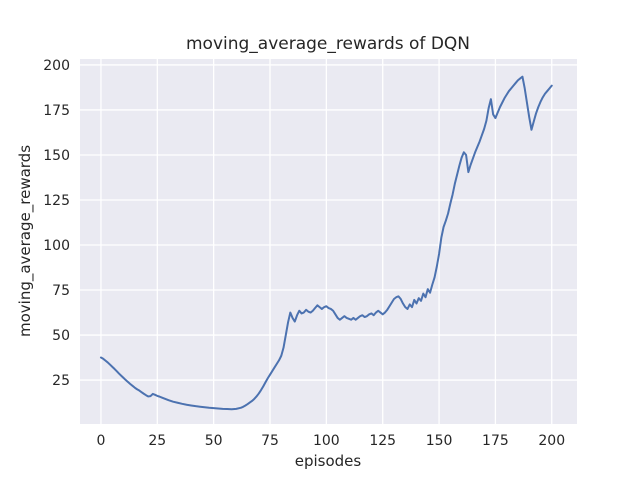  I want to click on x-tick-label: 150, so click(439, 441).